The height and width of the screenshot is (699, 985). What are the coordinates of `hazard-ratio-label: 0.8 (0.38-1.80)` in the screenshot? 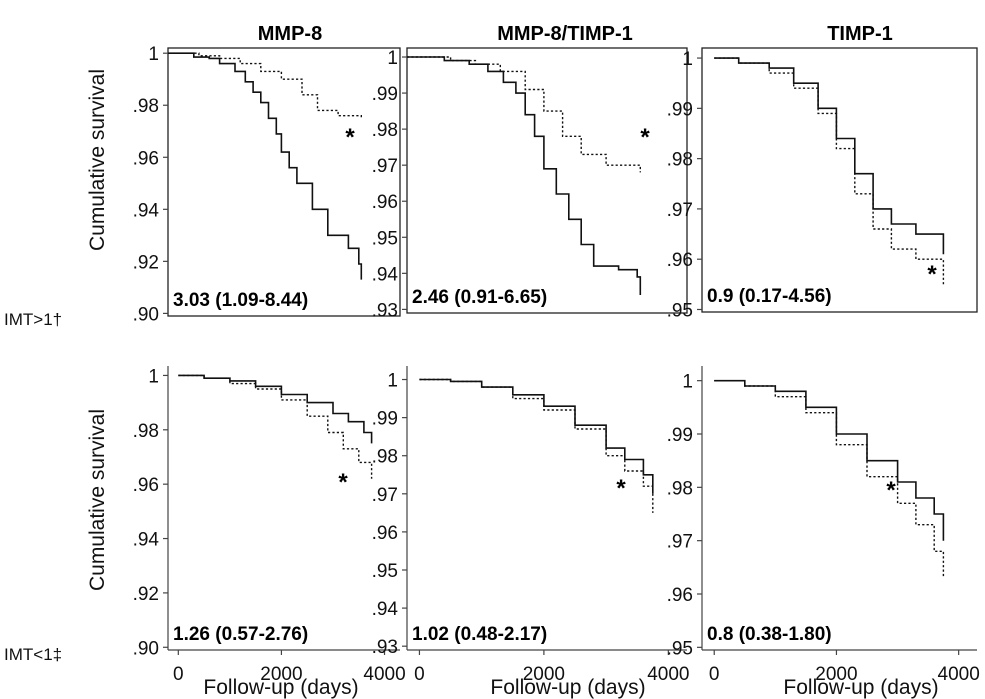 It's located at (769, 634).